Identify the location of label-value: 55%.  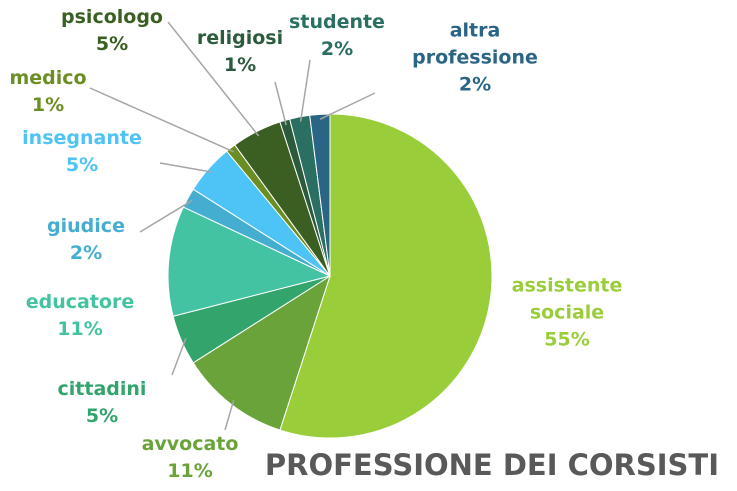
(567, 339).